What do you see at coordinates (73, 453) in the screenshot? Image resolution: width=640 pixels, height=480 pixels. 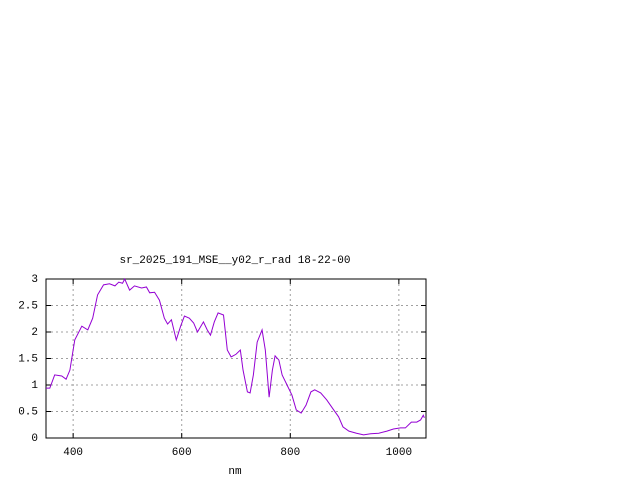 I see `x-tick-label: 400` at bounding box center [73, 453].